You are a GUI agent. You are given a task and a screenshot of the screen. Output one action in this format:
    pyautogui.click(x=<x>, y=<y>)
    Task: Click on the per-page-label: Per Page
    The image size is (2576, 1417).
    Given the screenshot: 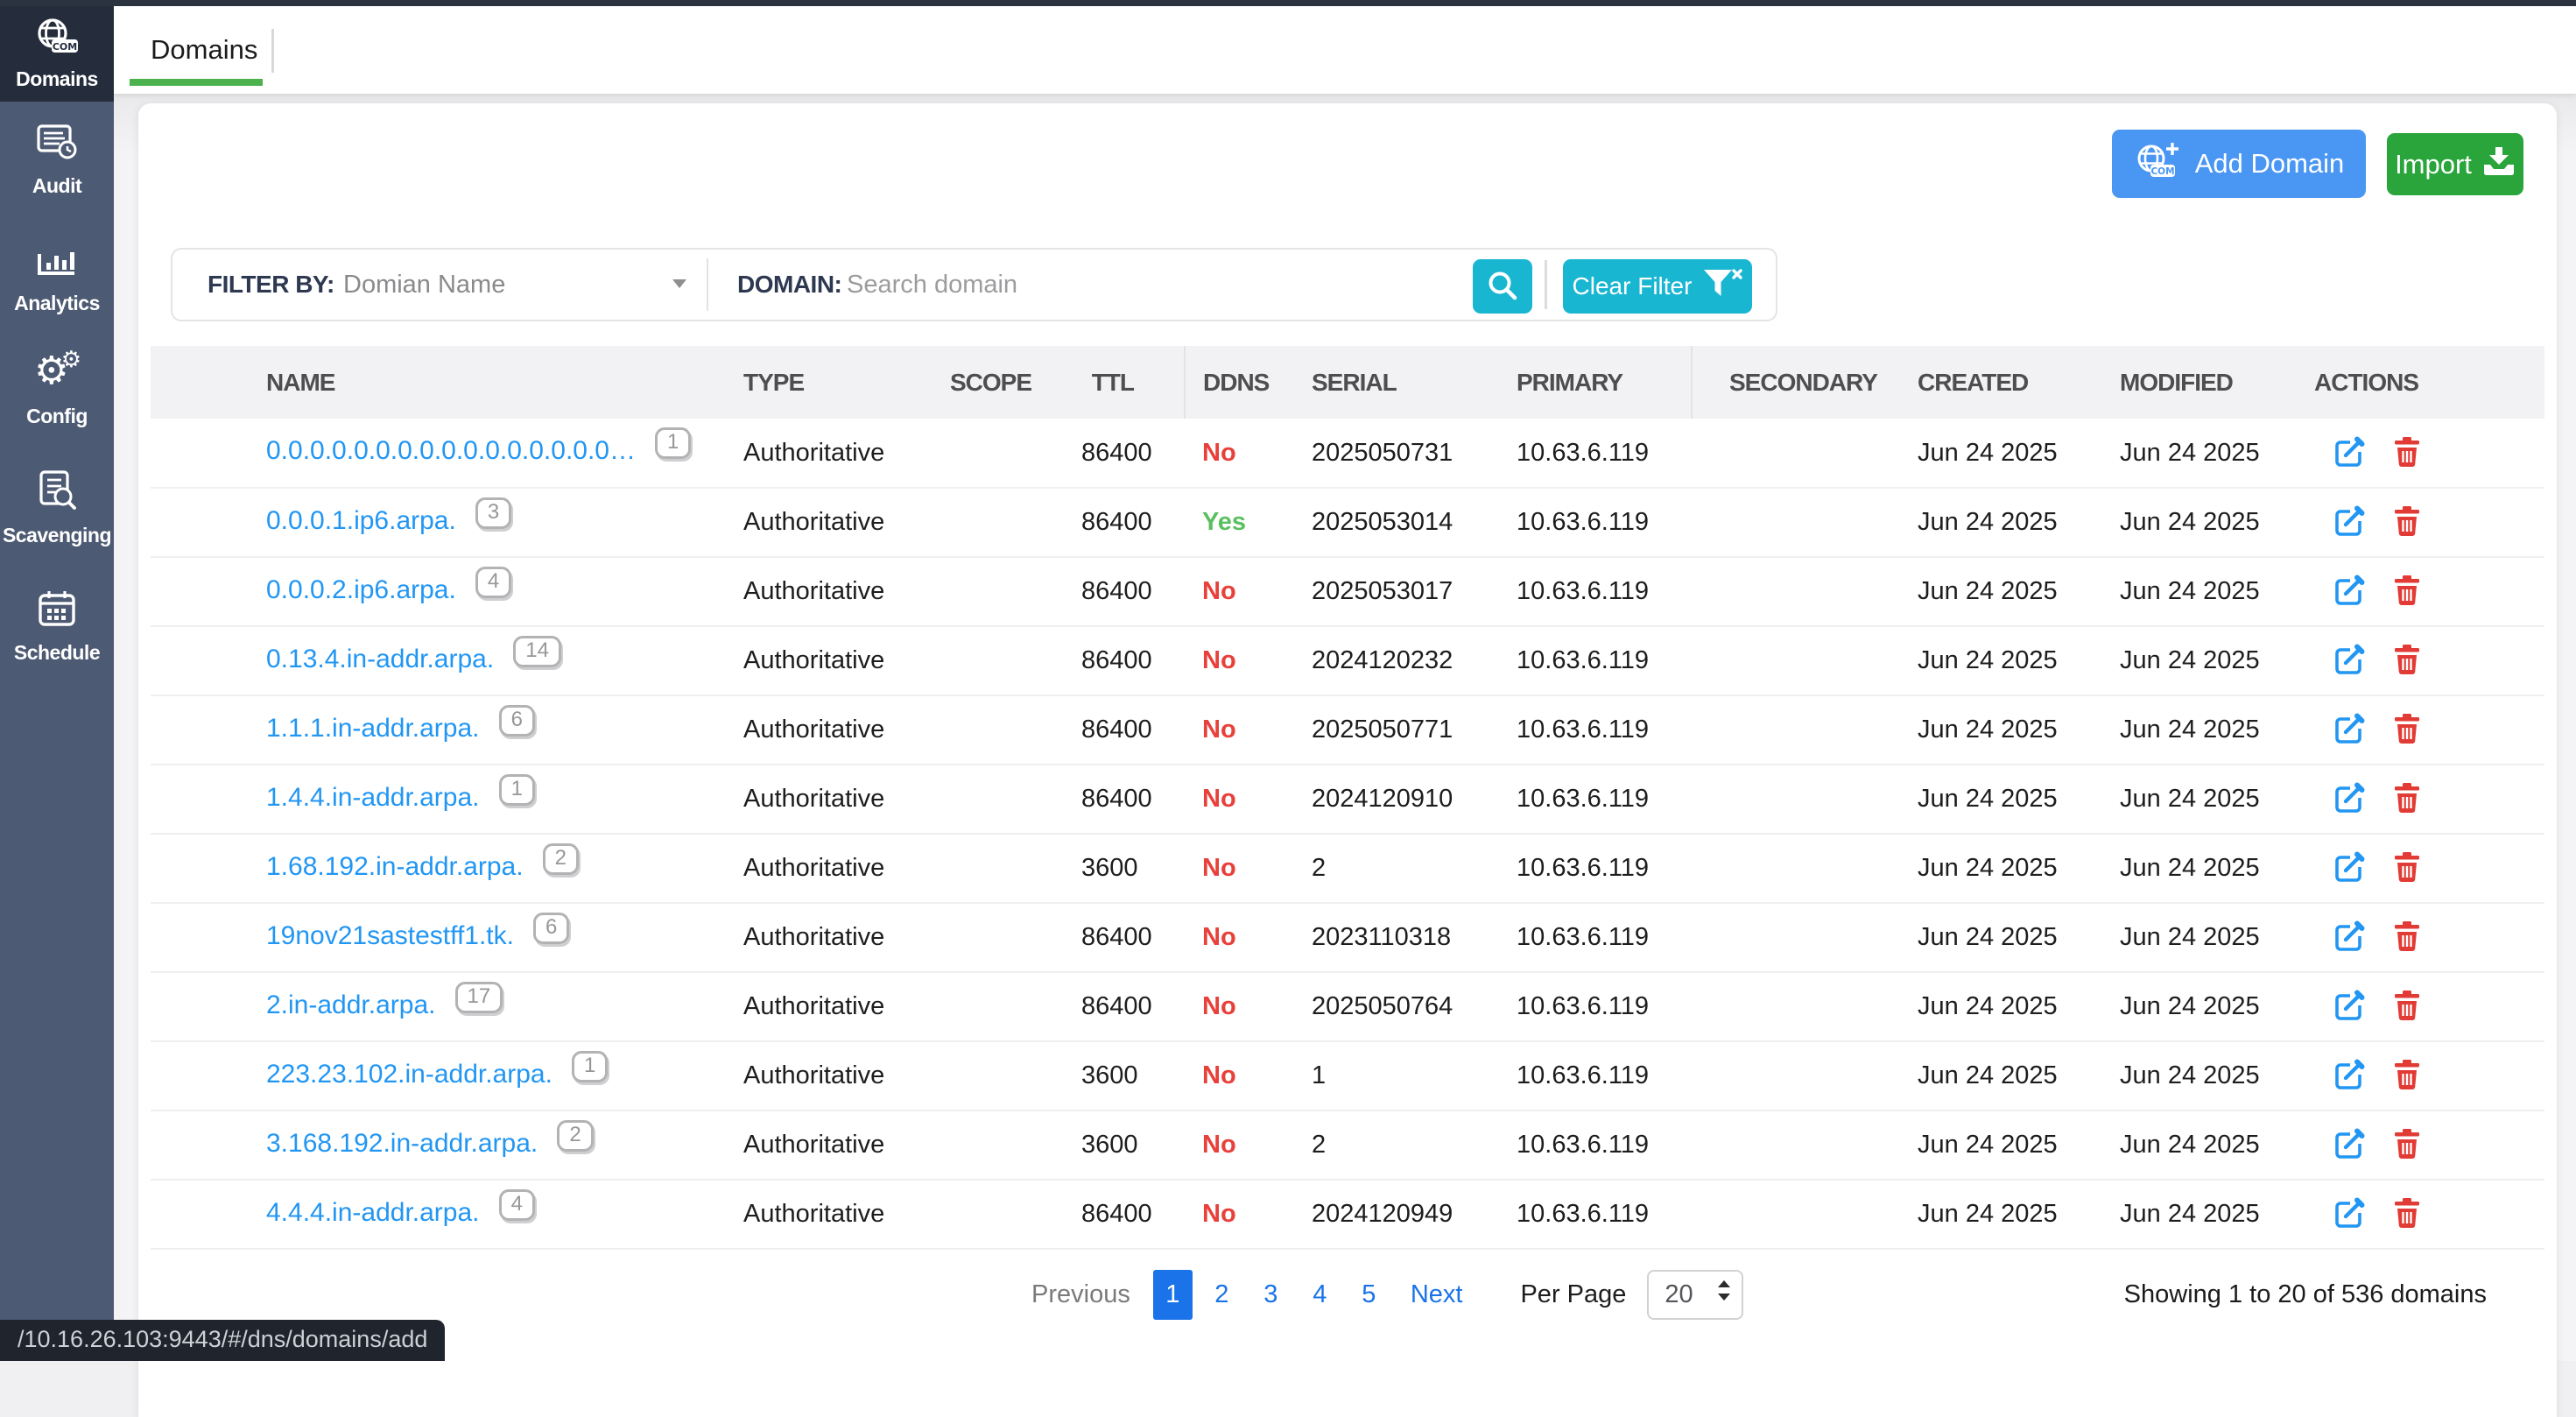 What is the action you would take?
    pyautogui.click(x=1573, y=1294)
    